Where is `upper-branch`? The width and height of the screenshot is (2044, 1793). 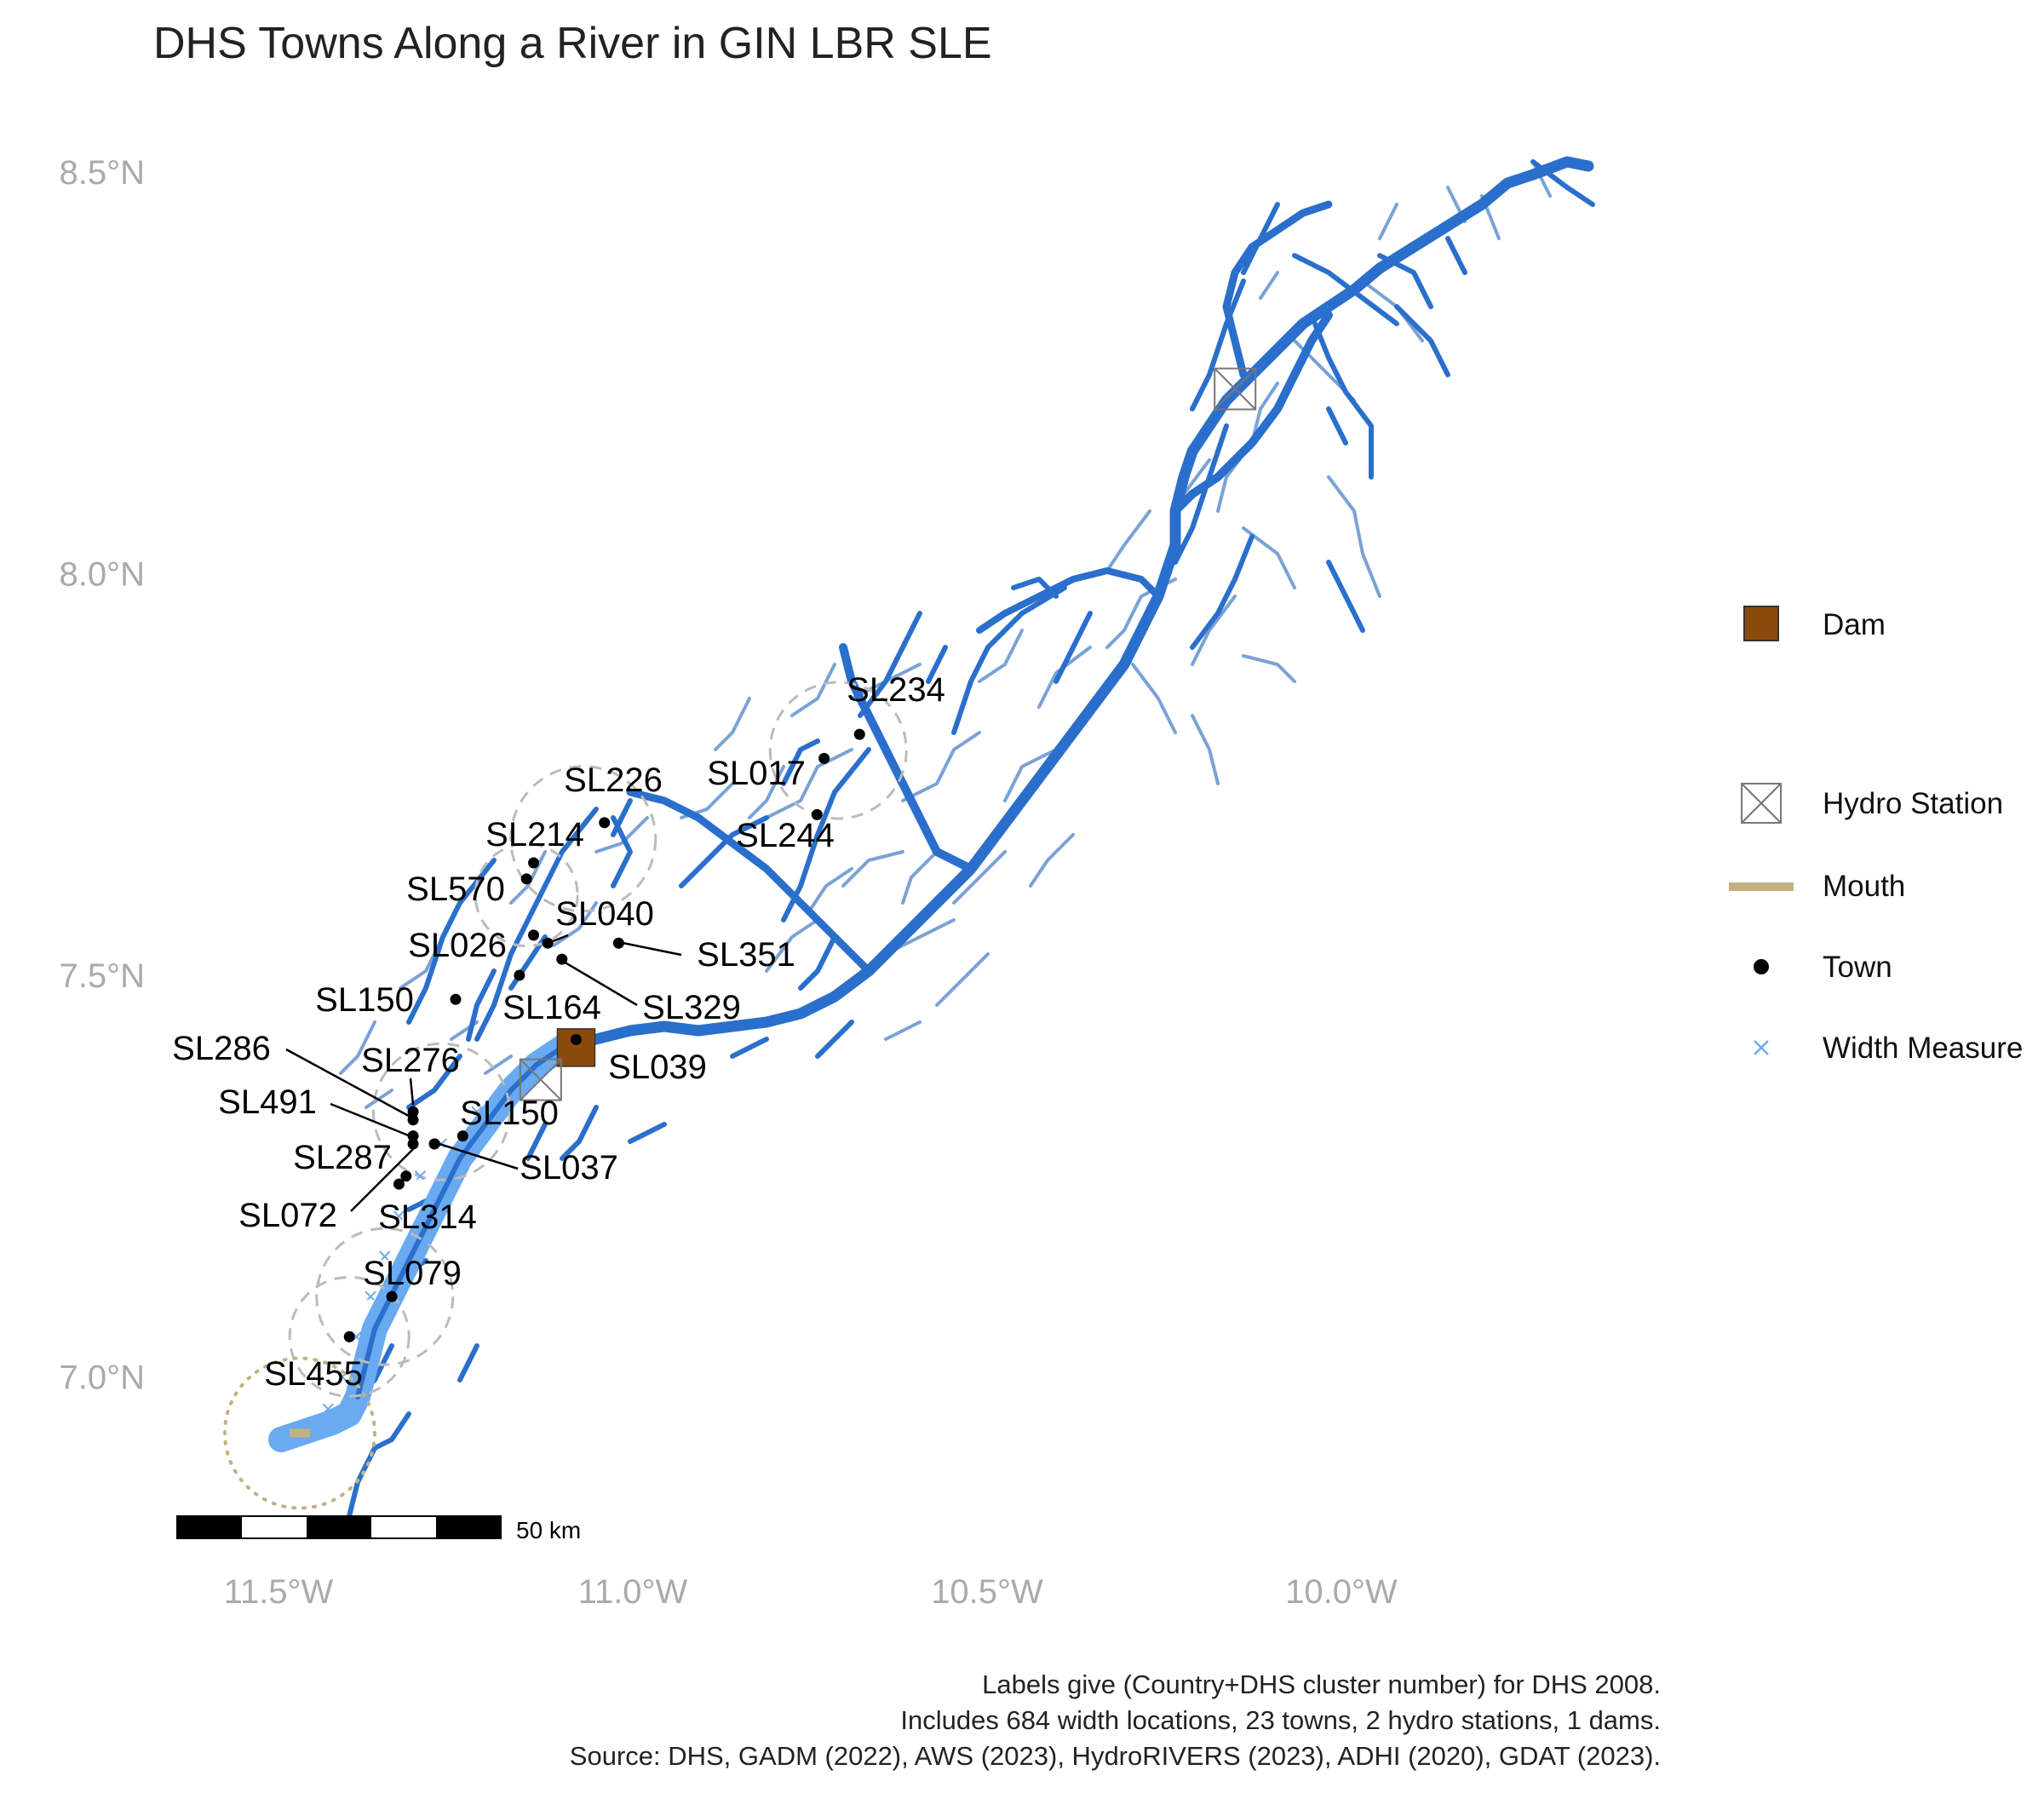 upper-branch is located at coordinates (1069, 601).